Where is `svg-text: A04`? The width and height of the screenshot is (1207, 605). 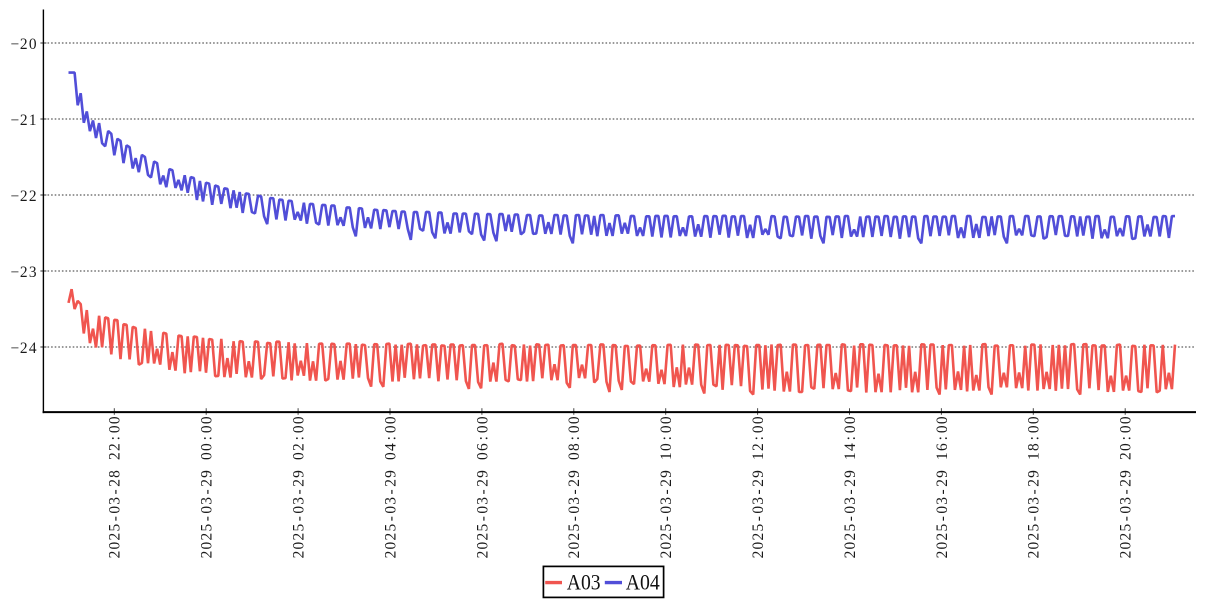
svg-text: A04 is located at coordinates (643, 582).